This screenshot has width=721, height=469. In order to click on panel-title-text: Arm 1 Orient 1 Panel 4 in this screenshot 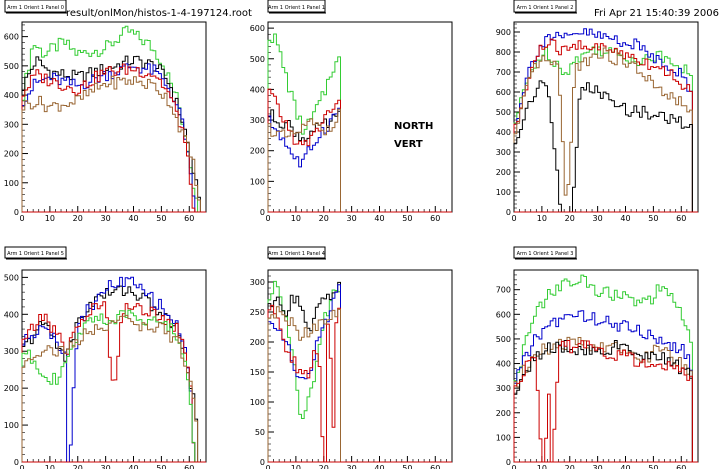, I will do `click(296, 254)`.